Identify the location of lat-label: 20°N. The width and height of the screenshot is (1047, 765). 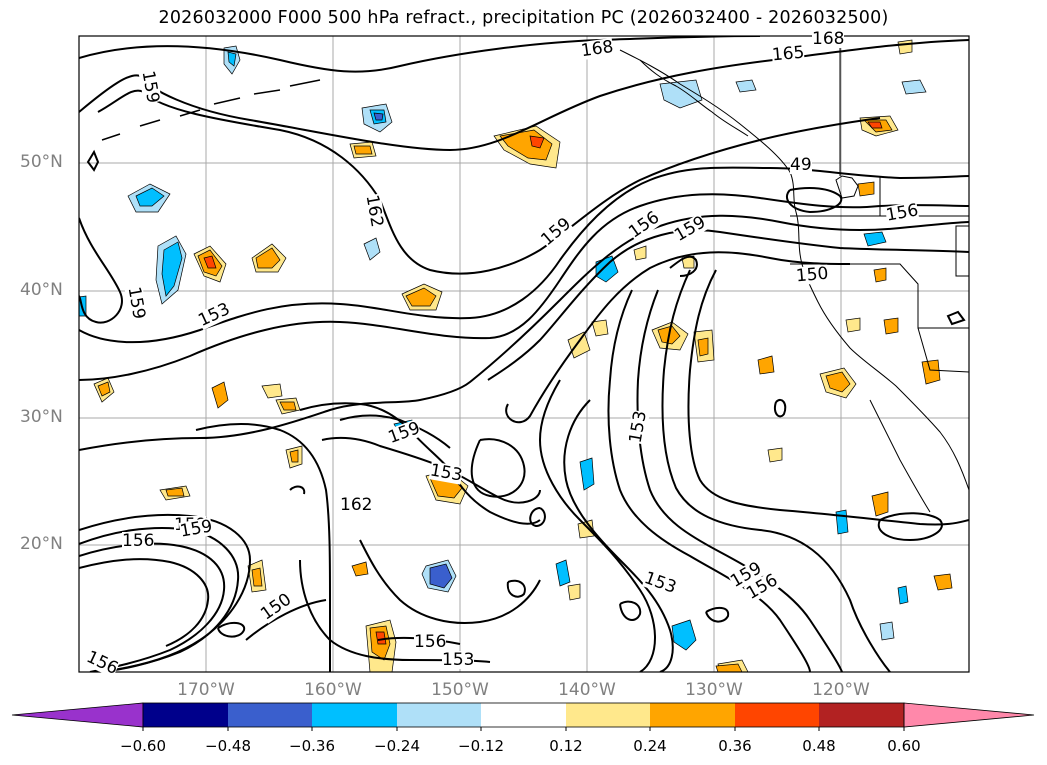
(41, 544).